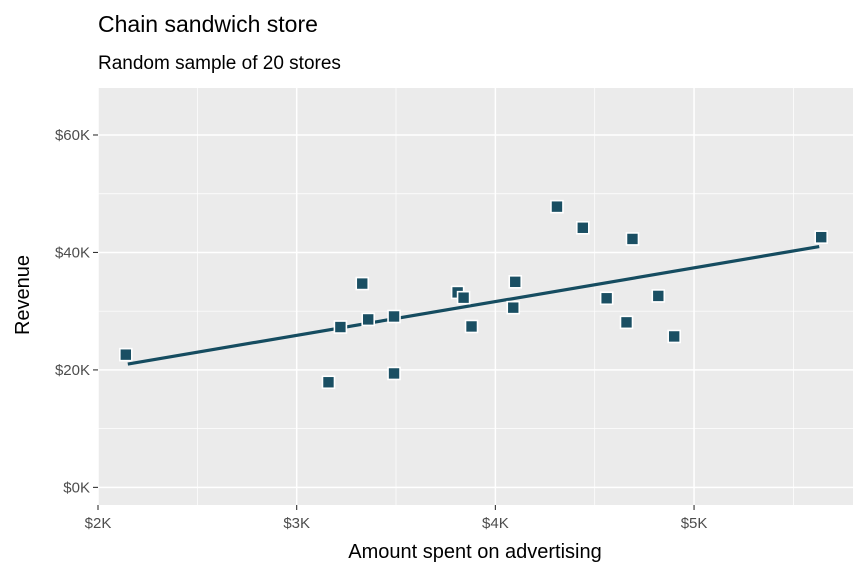  Describe the element at coordinates (76, 311) in the screenshot. I see `y-axis: $0K $20K $40K $60K` at that location.